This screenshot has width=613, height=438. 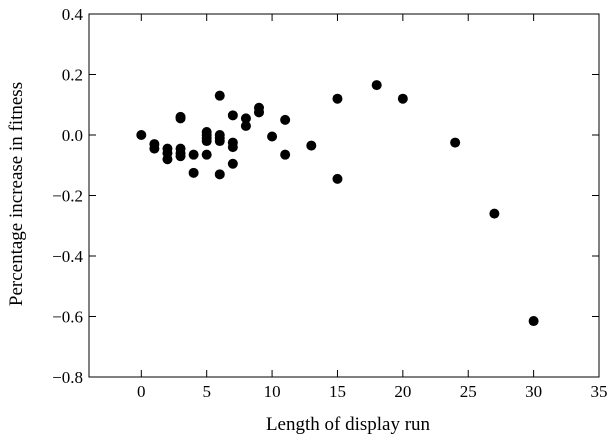 What do you see at coordinates (67, 317) in the screenshot?
I see `y-tick-label: −0.6` at bounding box center [67, 317].